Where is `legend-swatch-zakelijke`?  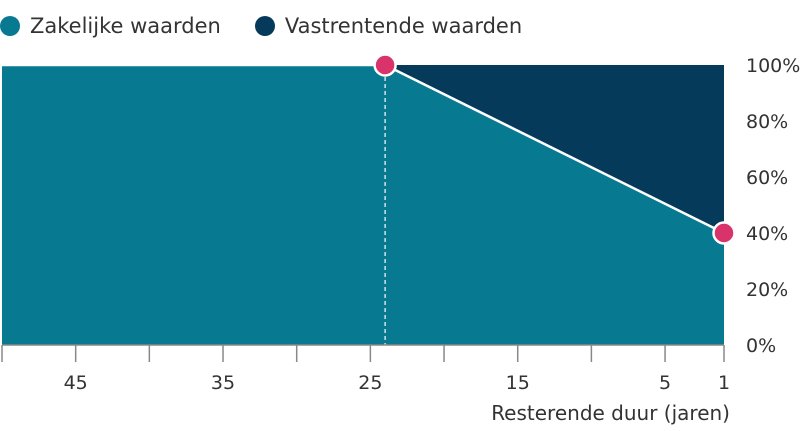
legend-swatch-zakelijke is located at coordinates (10, 26).